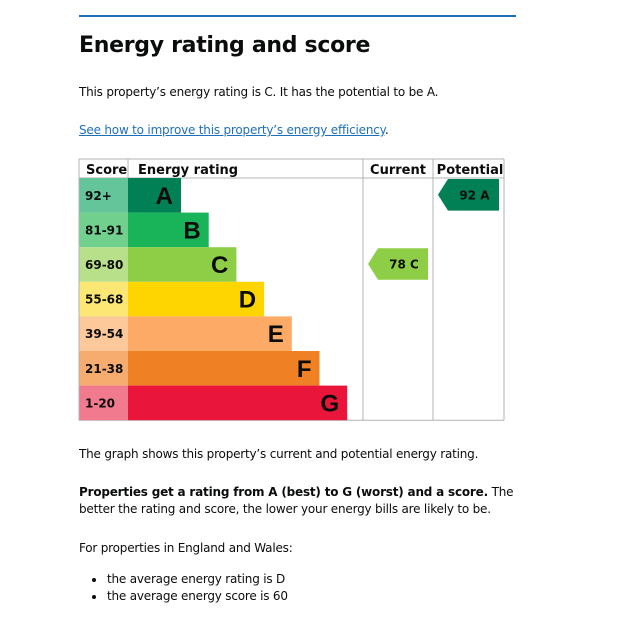  What do you see at coordinates (404, 265) in the screenshot?
I see `current-rating-label: 78 C` at bounding box center [404, 265].